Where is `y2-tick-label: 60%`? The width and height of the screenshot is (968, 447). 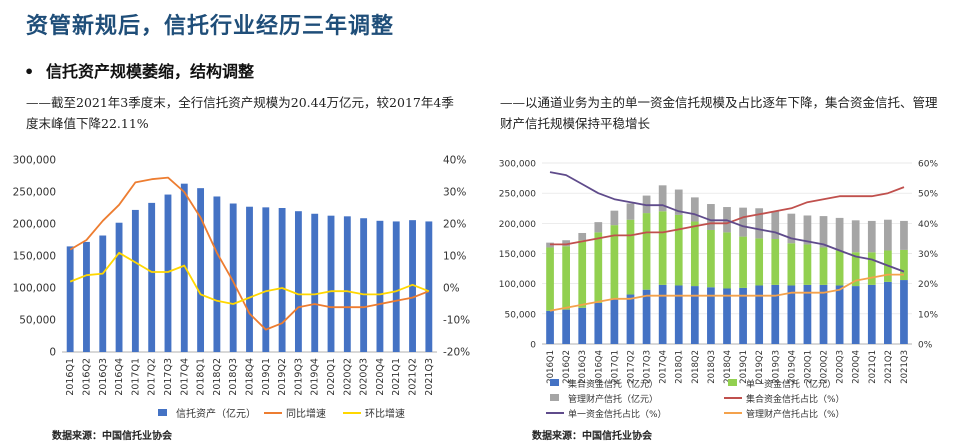 y2-tick-label: 60% is located at coordinates (928, 165).